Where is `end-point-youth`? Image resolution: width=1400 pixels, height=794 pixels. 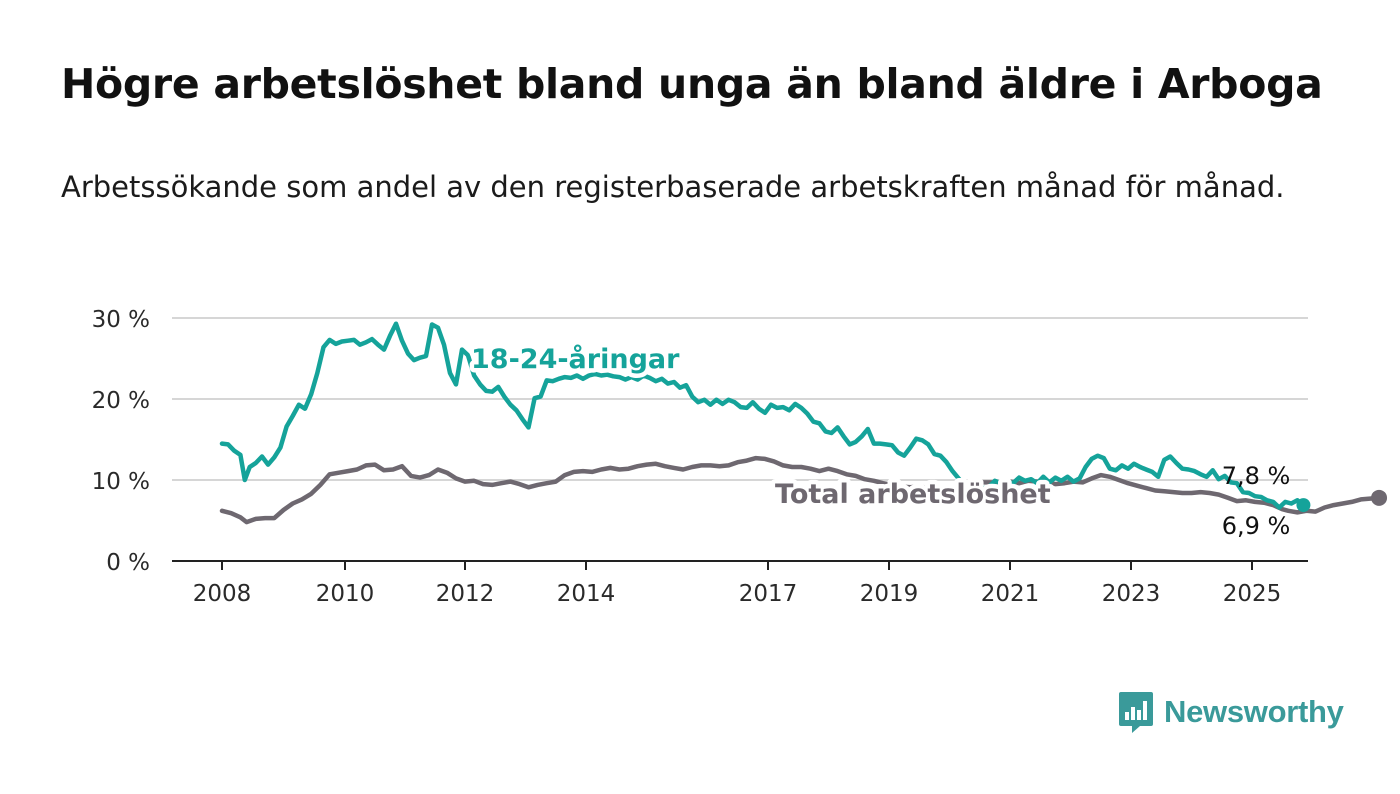 end-point-youth is located at coordinates (1303, 505).